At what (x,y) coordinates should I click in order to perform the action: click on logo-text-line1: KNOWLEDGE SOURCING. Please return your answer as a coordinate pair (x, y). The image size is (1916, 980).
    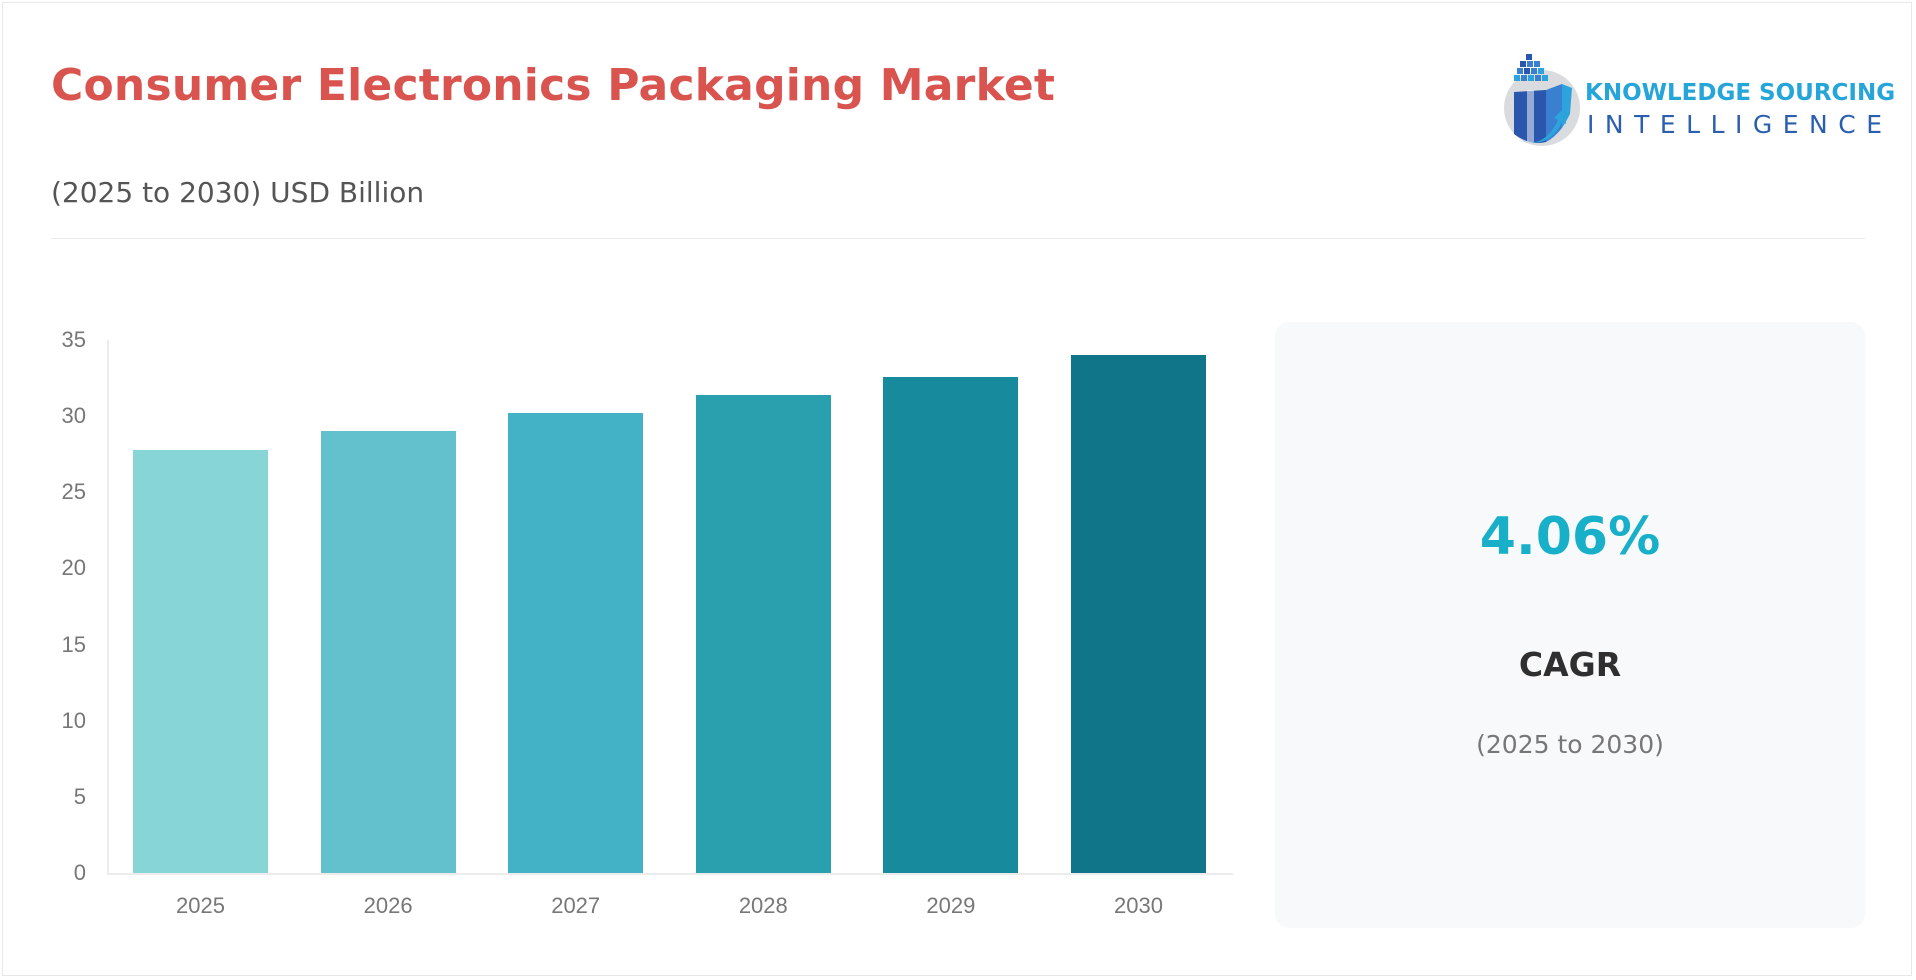
    Looking at the image, I should click on (1740, 93).